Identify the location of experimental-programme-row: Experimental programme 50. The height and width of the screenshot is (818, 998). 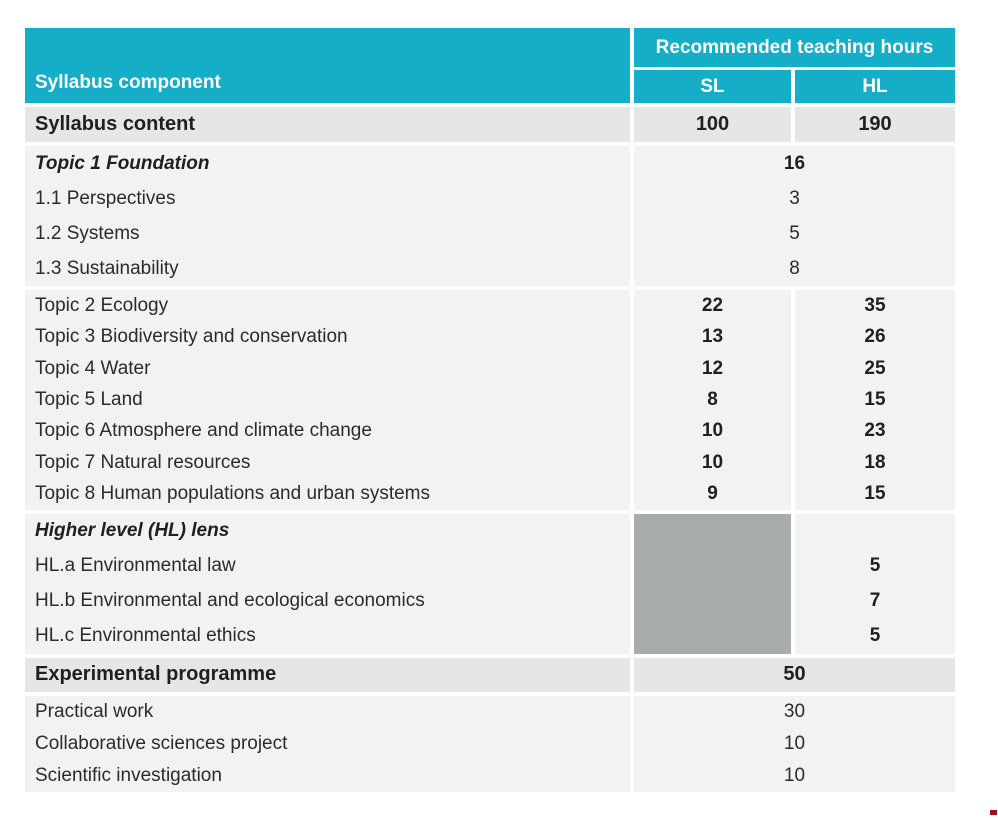
(490, 674).